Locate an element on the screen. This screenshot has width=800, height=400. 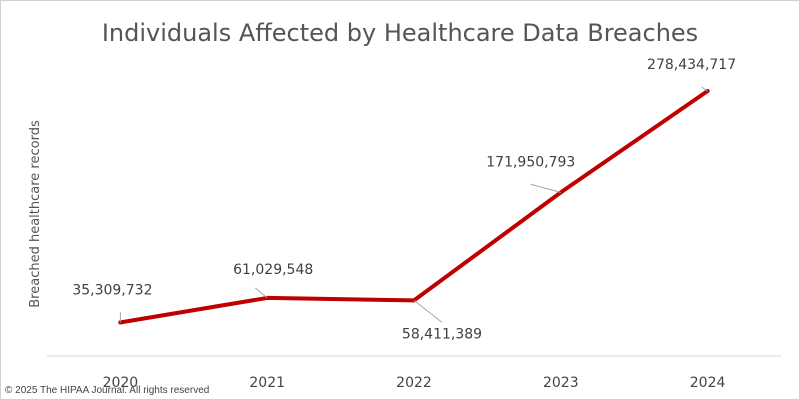
x-tick-label: 2023 is located at coordinates (561, 383).